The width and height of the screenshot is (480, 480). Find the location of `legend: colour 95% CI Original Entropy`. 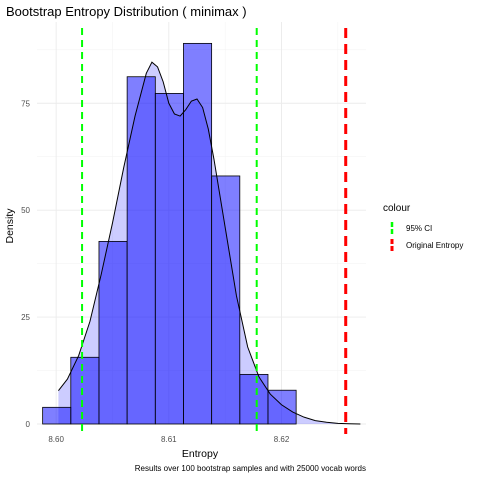

legend: colour 95% CI Original Entropy is located at coordinates (423, 227).